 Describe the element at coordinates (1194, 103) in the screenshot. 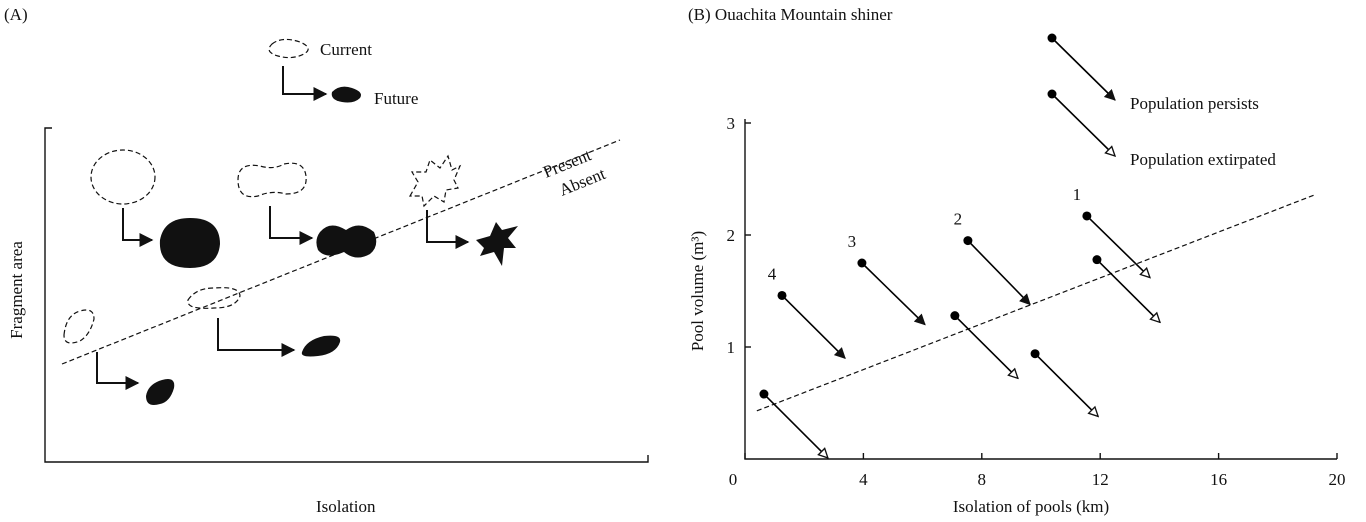

I see `legend-label: Population persists` at that location.